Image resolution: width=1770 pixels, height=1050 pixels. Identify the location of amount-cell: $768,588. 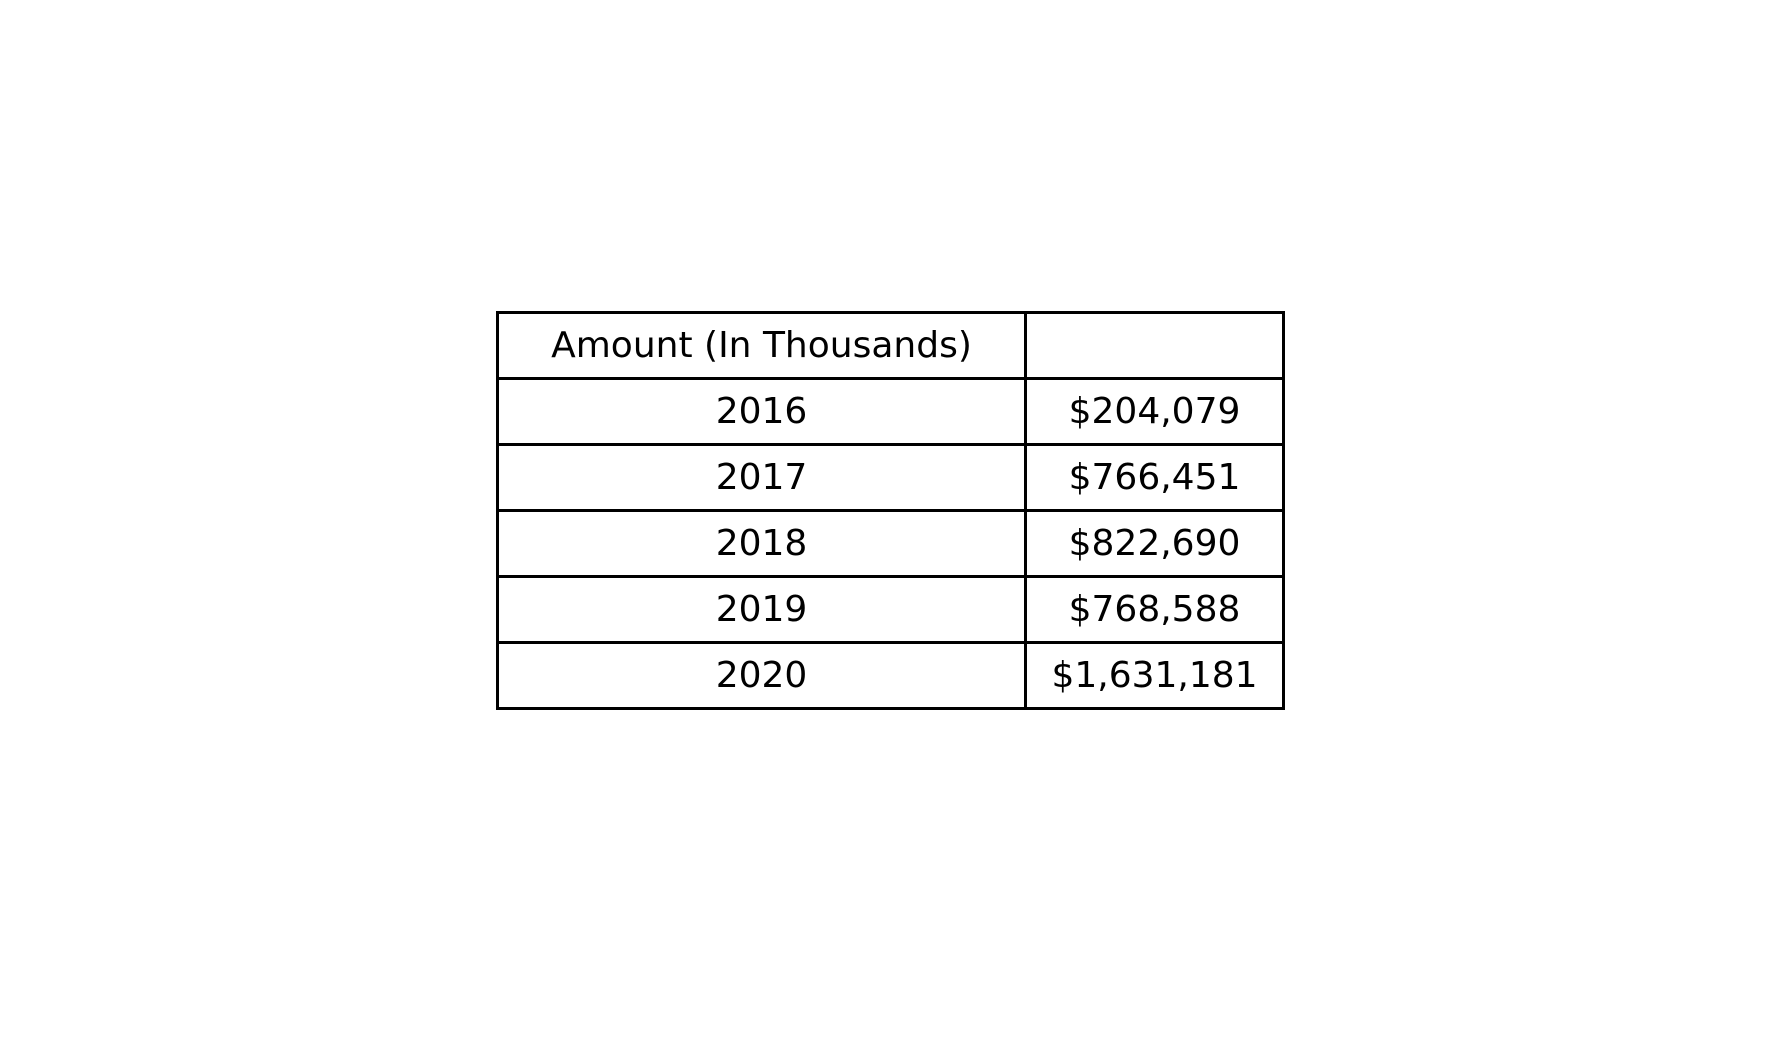
(1154, 609).